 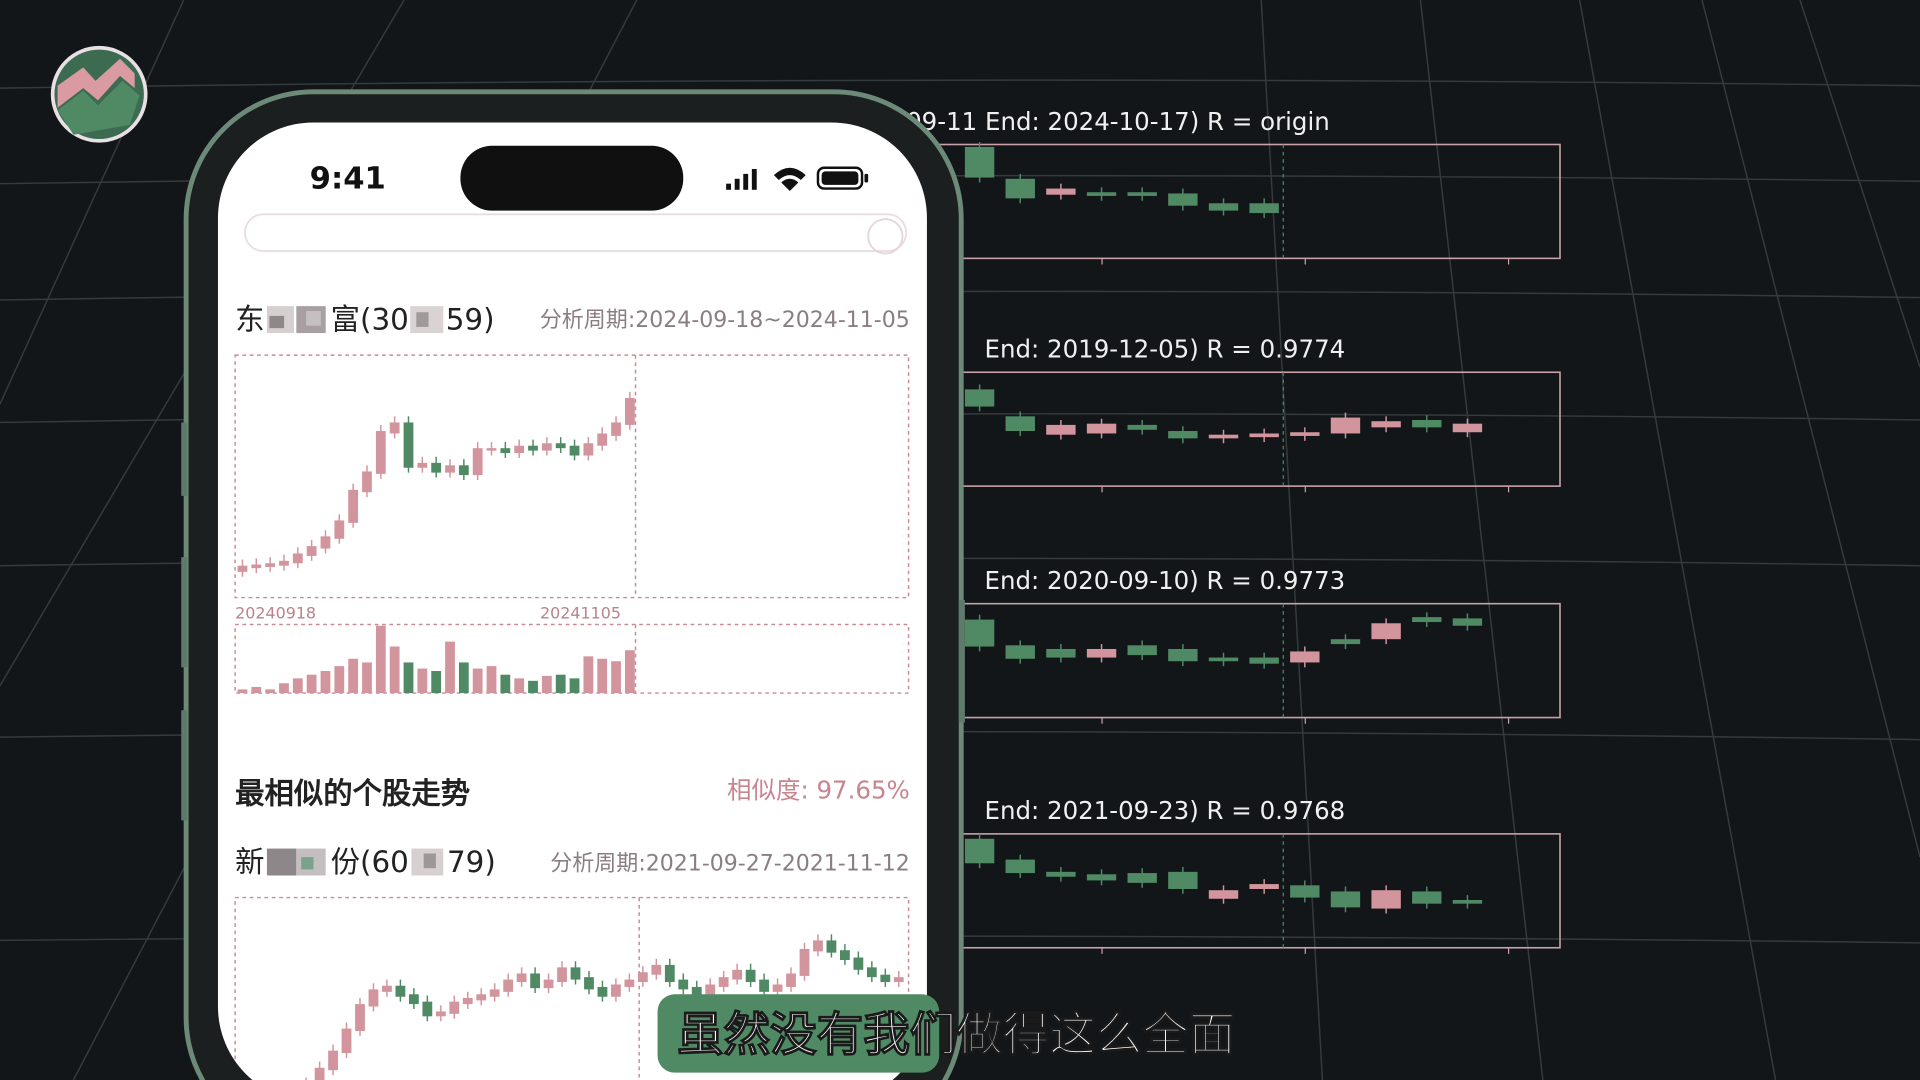 I want to click on similar-period: 分析周期:2021-09-27-2021-11-12, so click(x=730, y=864).